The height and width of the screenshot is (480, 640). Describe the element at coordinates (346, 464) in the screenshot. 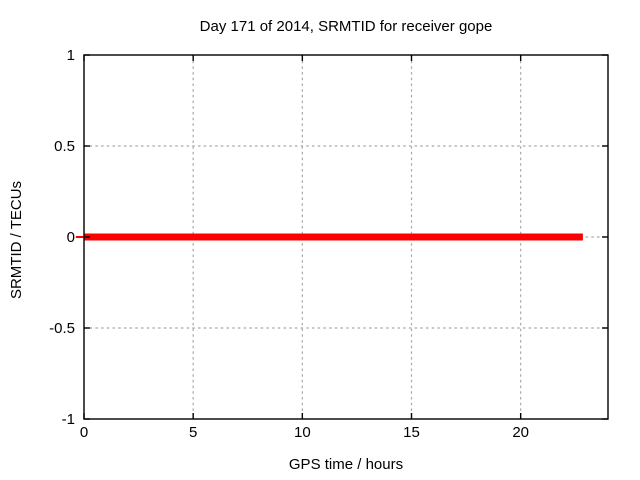

I see `x-axis-label: GPS time / hours` at that location.